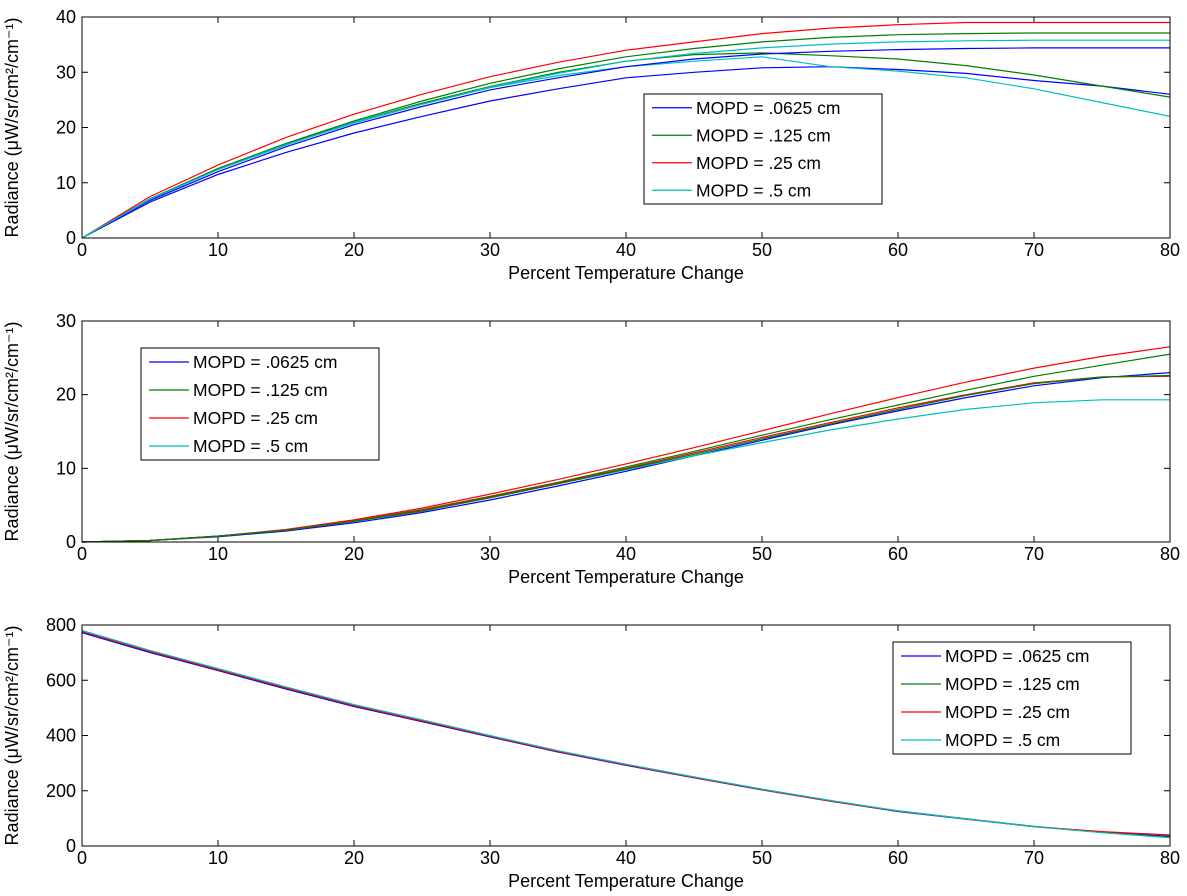 The image size is (1187, 896). I want to click on y-tick-label: 200, so click(61, 791).